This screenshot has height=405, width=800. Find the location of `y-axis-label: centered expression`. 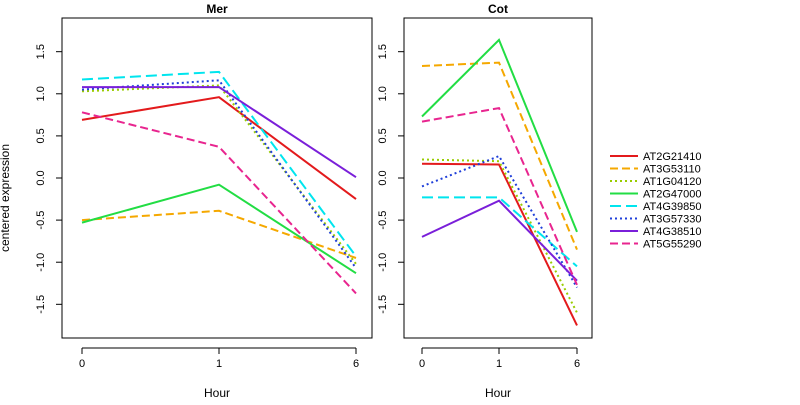

y-axis-label: centered expression is located at coordinates (6, 198).